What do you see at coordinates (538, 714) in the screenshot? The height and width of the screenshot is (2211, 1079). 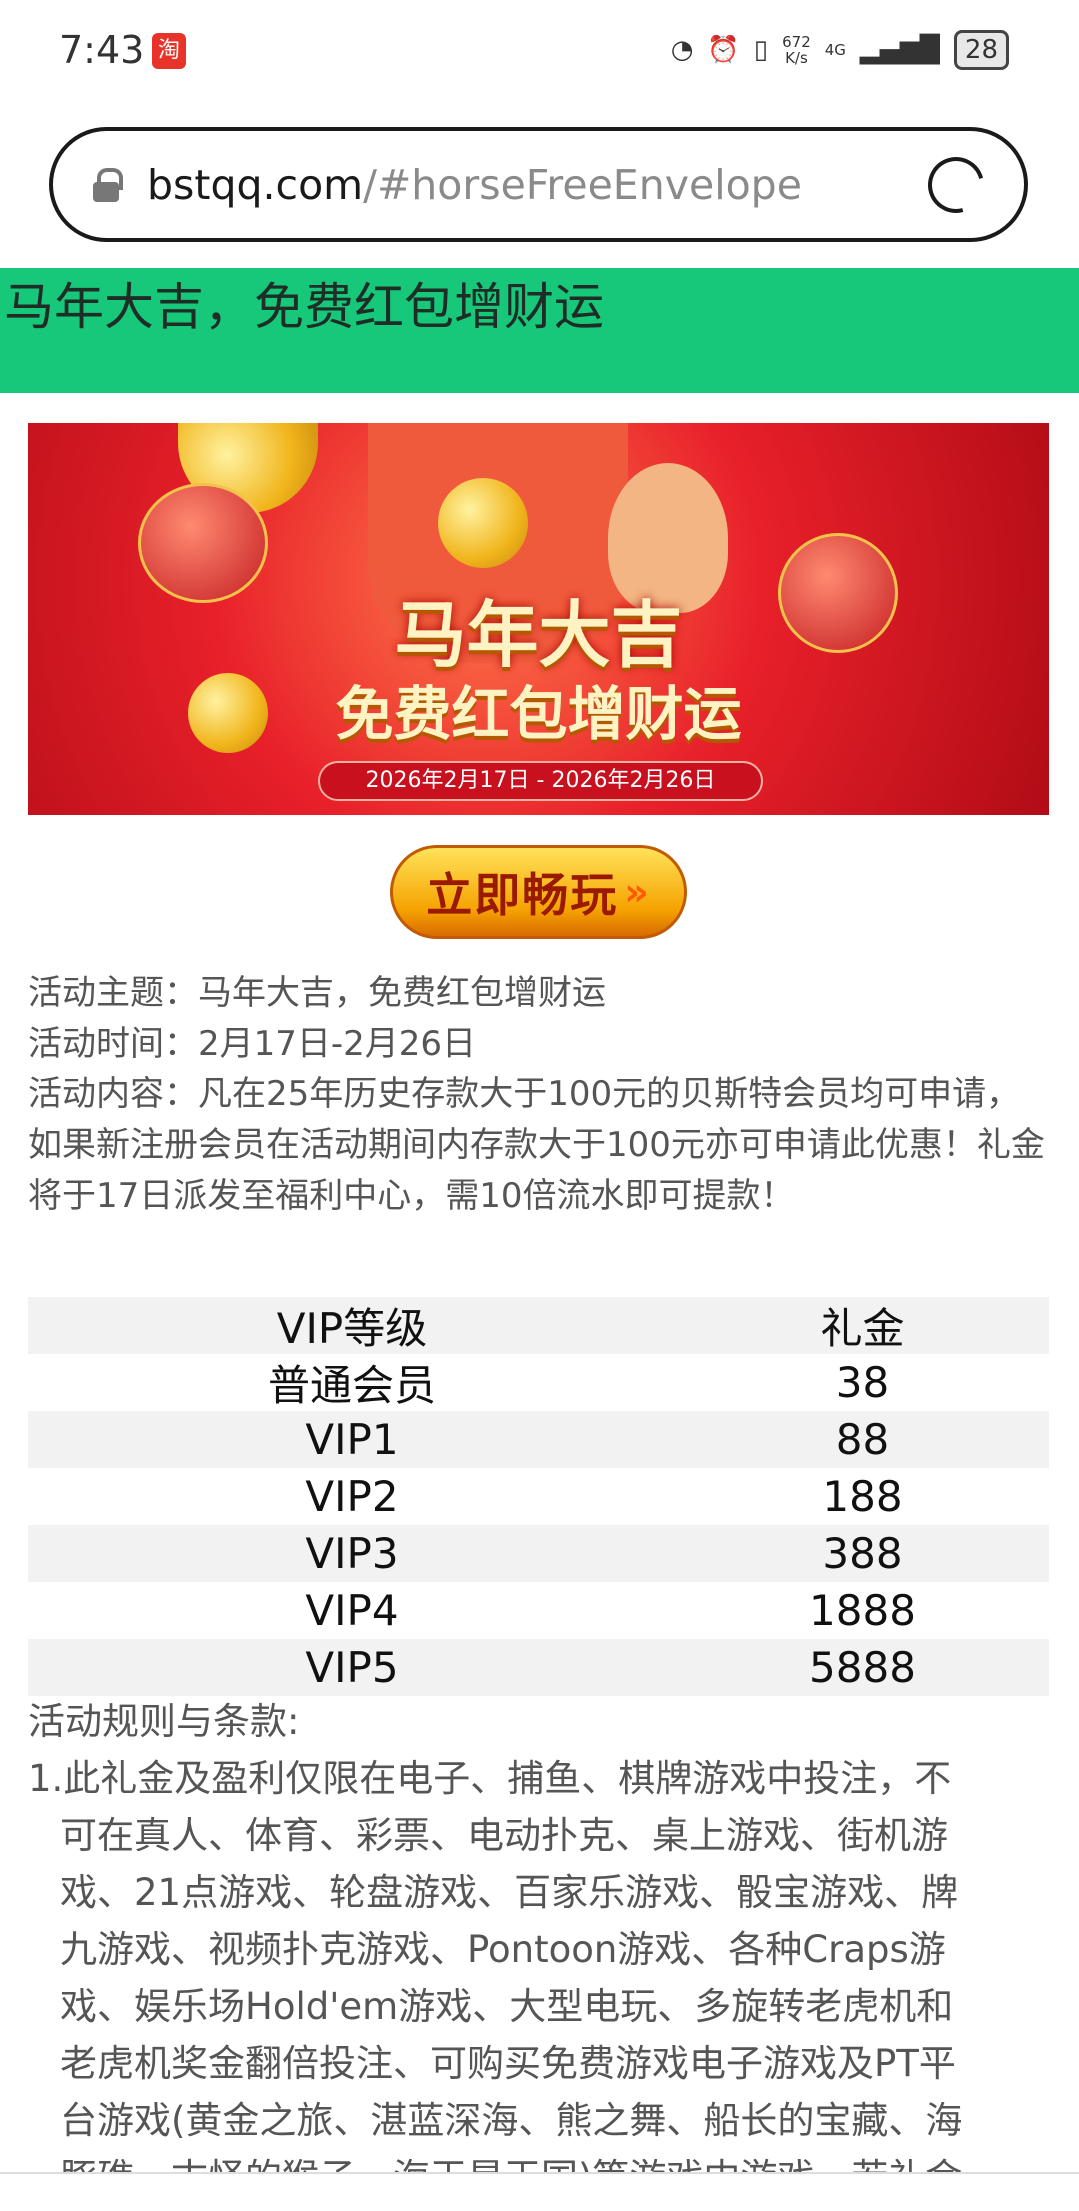 I see `banner-subtitle: 免费红包增财运` at bounding box center [538, 714].